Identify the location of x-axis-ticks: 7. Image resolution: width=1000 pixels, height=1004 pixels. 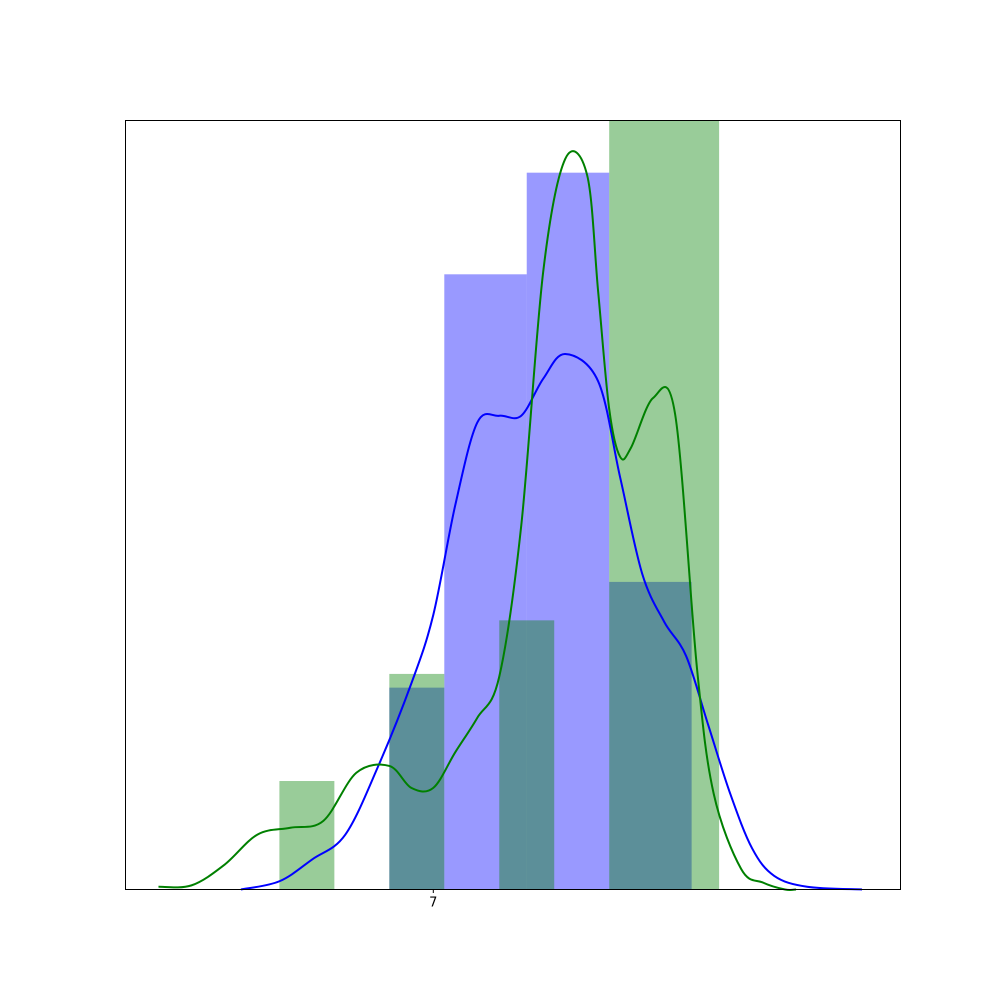
(433, 900).